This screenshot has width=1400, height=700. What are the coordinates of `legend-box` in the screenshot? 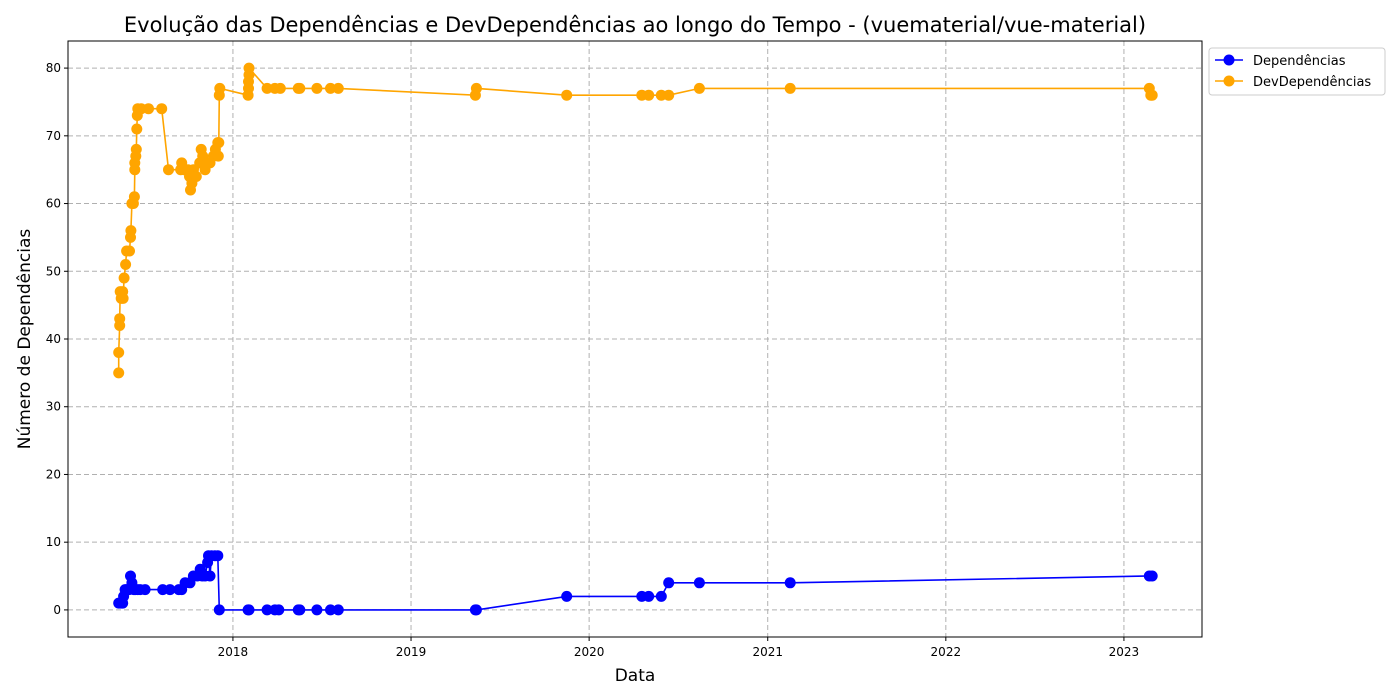 It's located at (1297, 71).